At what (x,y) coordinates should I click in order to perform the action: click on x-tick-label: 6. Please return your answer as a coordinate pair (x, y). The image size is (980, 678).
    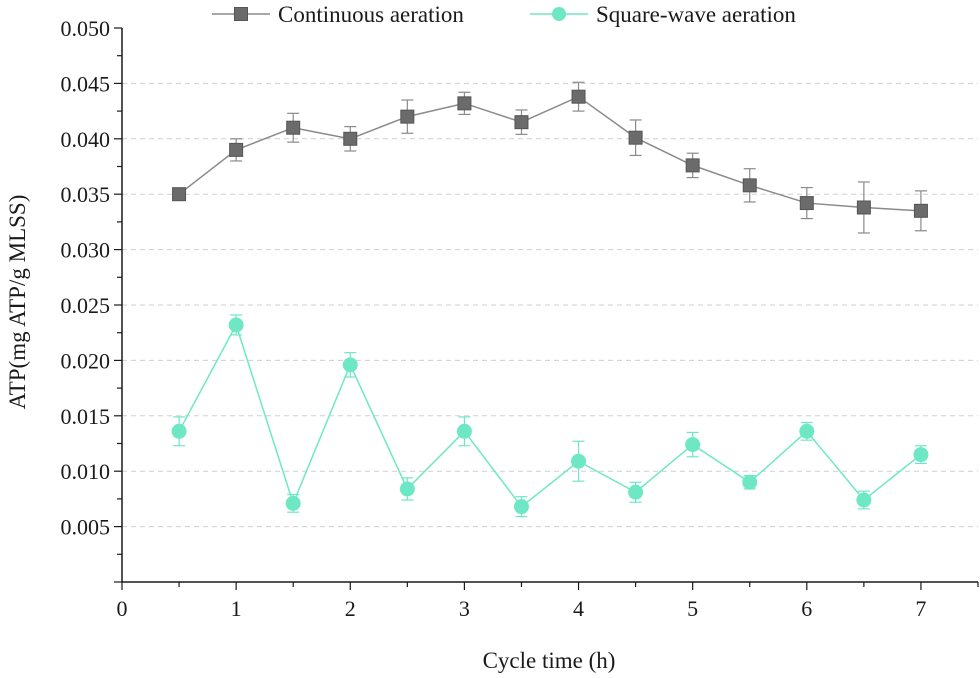
    Looking at the image, I should click on (806, 608).